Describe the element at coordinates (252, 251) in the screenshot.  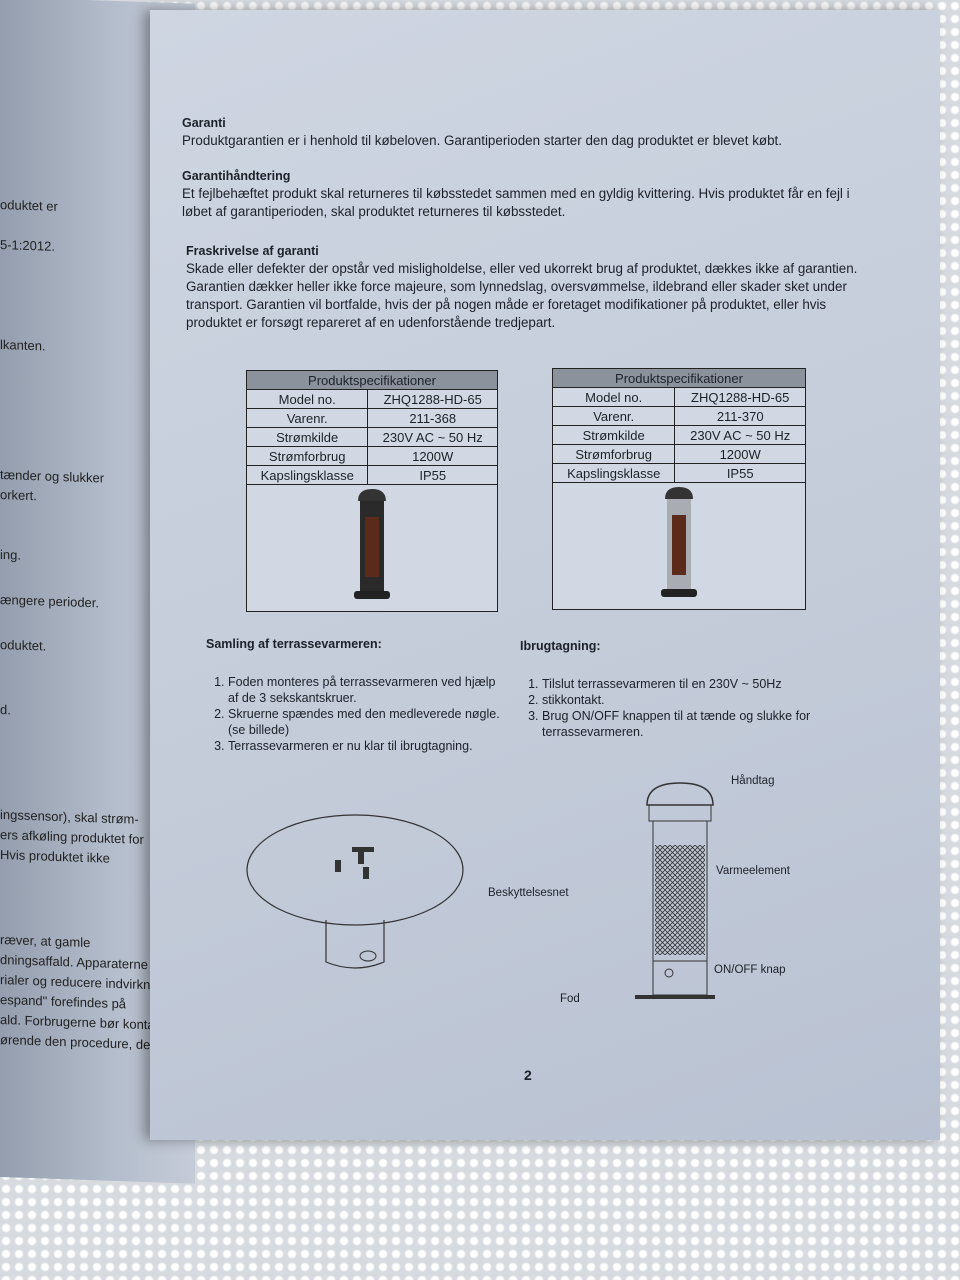
I see `section-title: Fraskrivelse af garanti` at that location.